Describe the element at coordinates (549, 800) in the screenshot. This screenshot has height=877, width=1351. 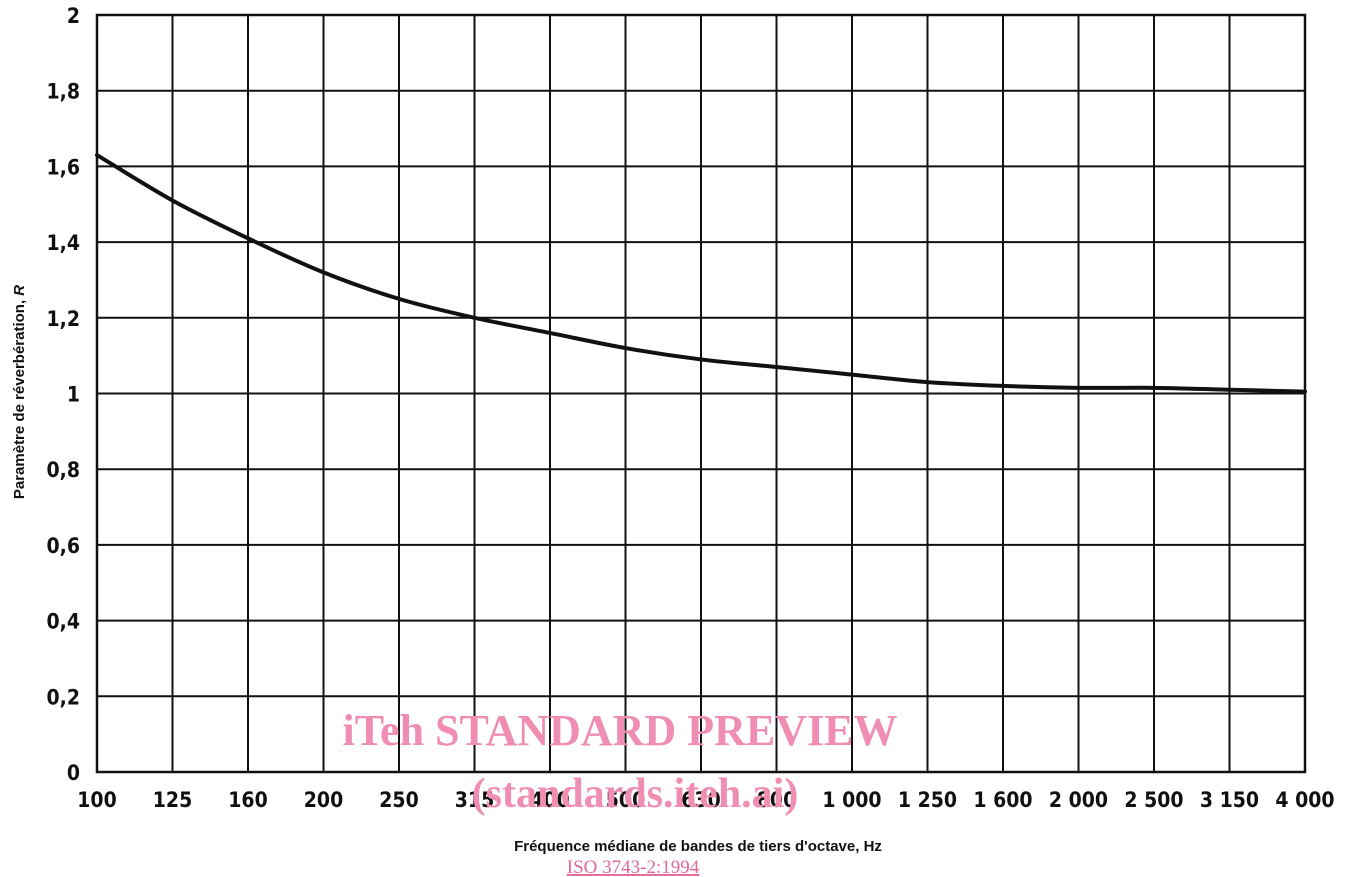
I see `x-tick-label: 400` at that location.